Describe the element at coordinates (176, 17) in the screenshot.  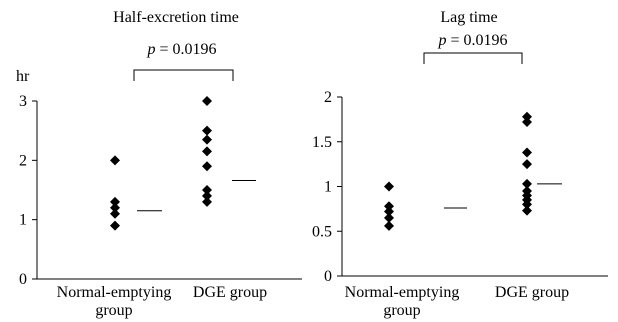
I see `chart-title: Half-excretion time` at that location.